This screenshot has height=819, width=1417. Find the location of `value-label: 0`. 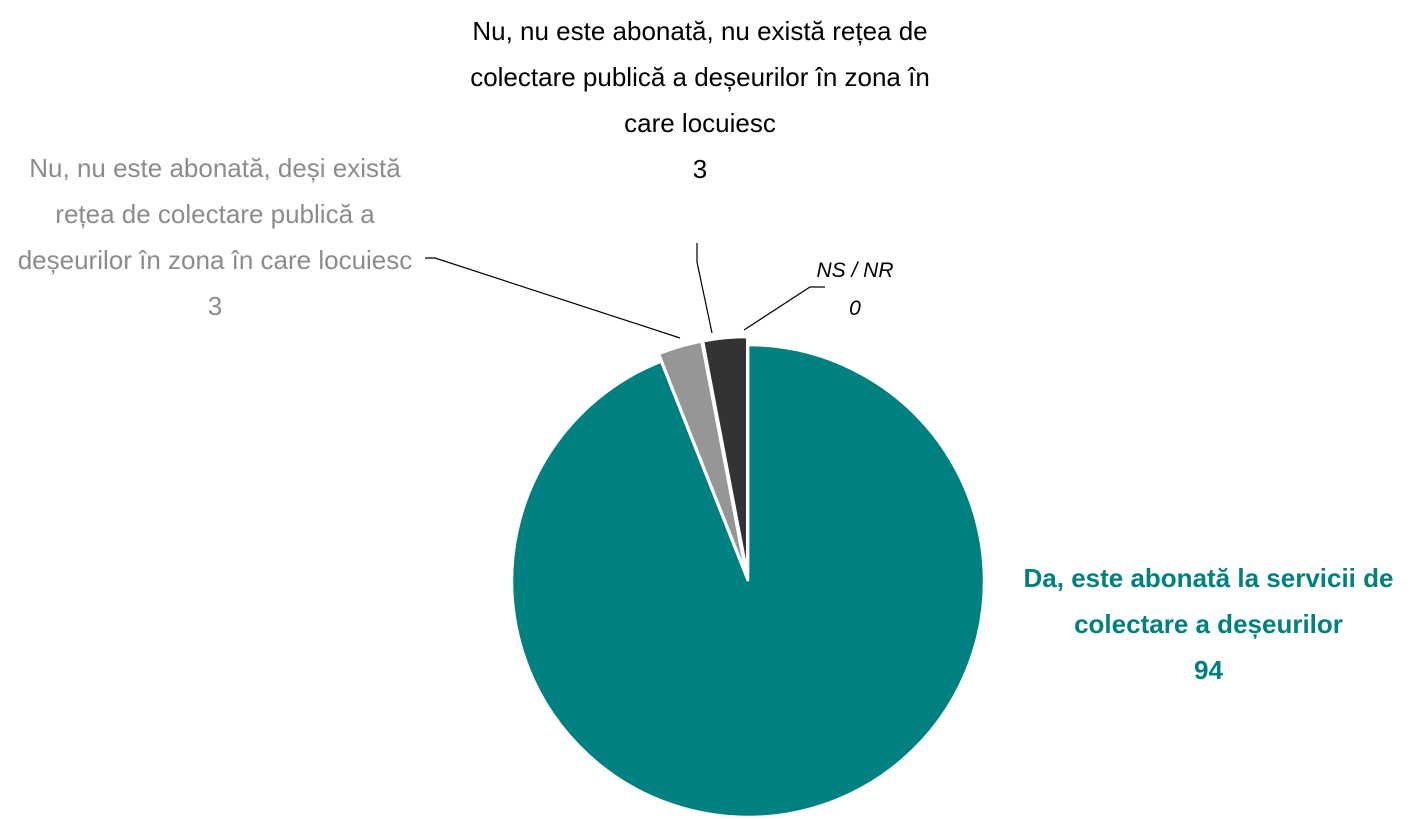

value-label: 0 is located at coordinates (855, 308).